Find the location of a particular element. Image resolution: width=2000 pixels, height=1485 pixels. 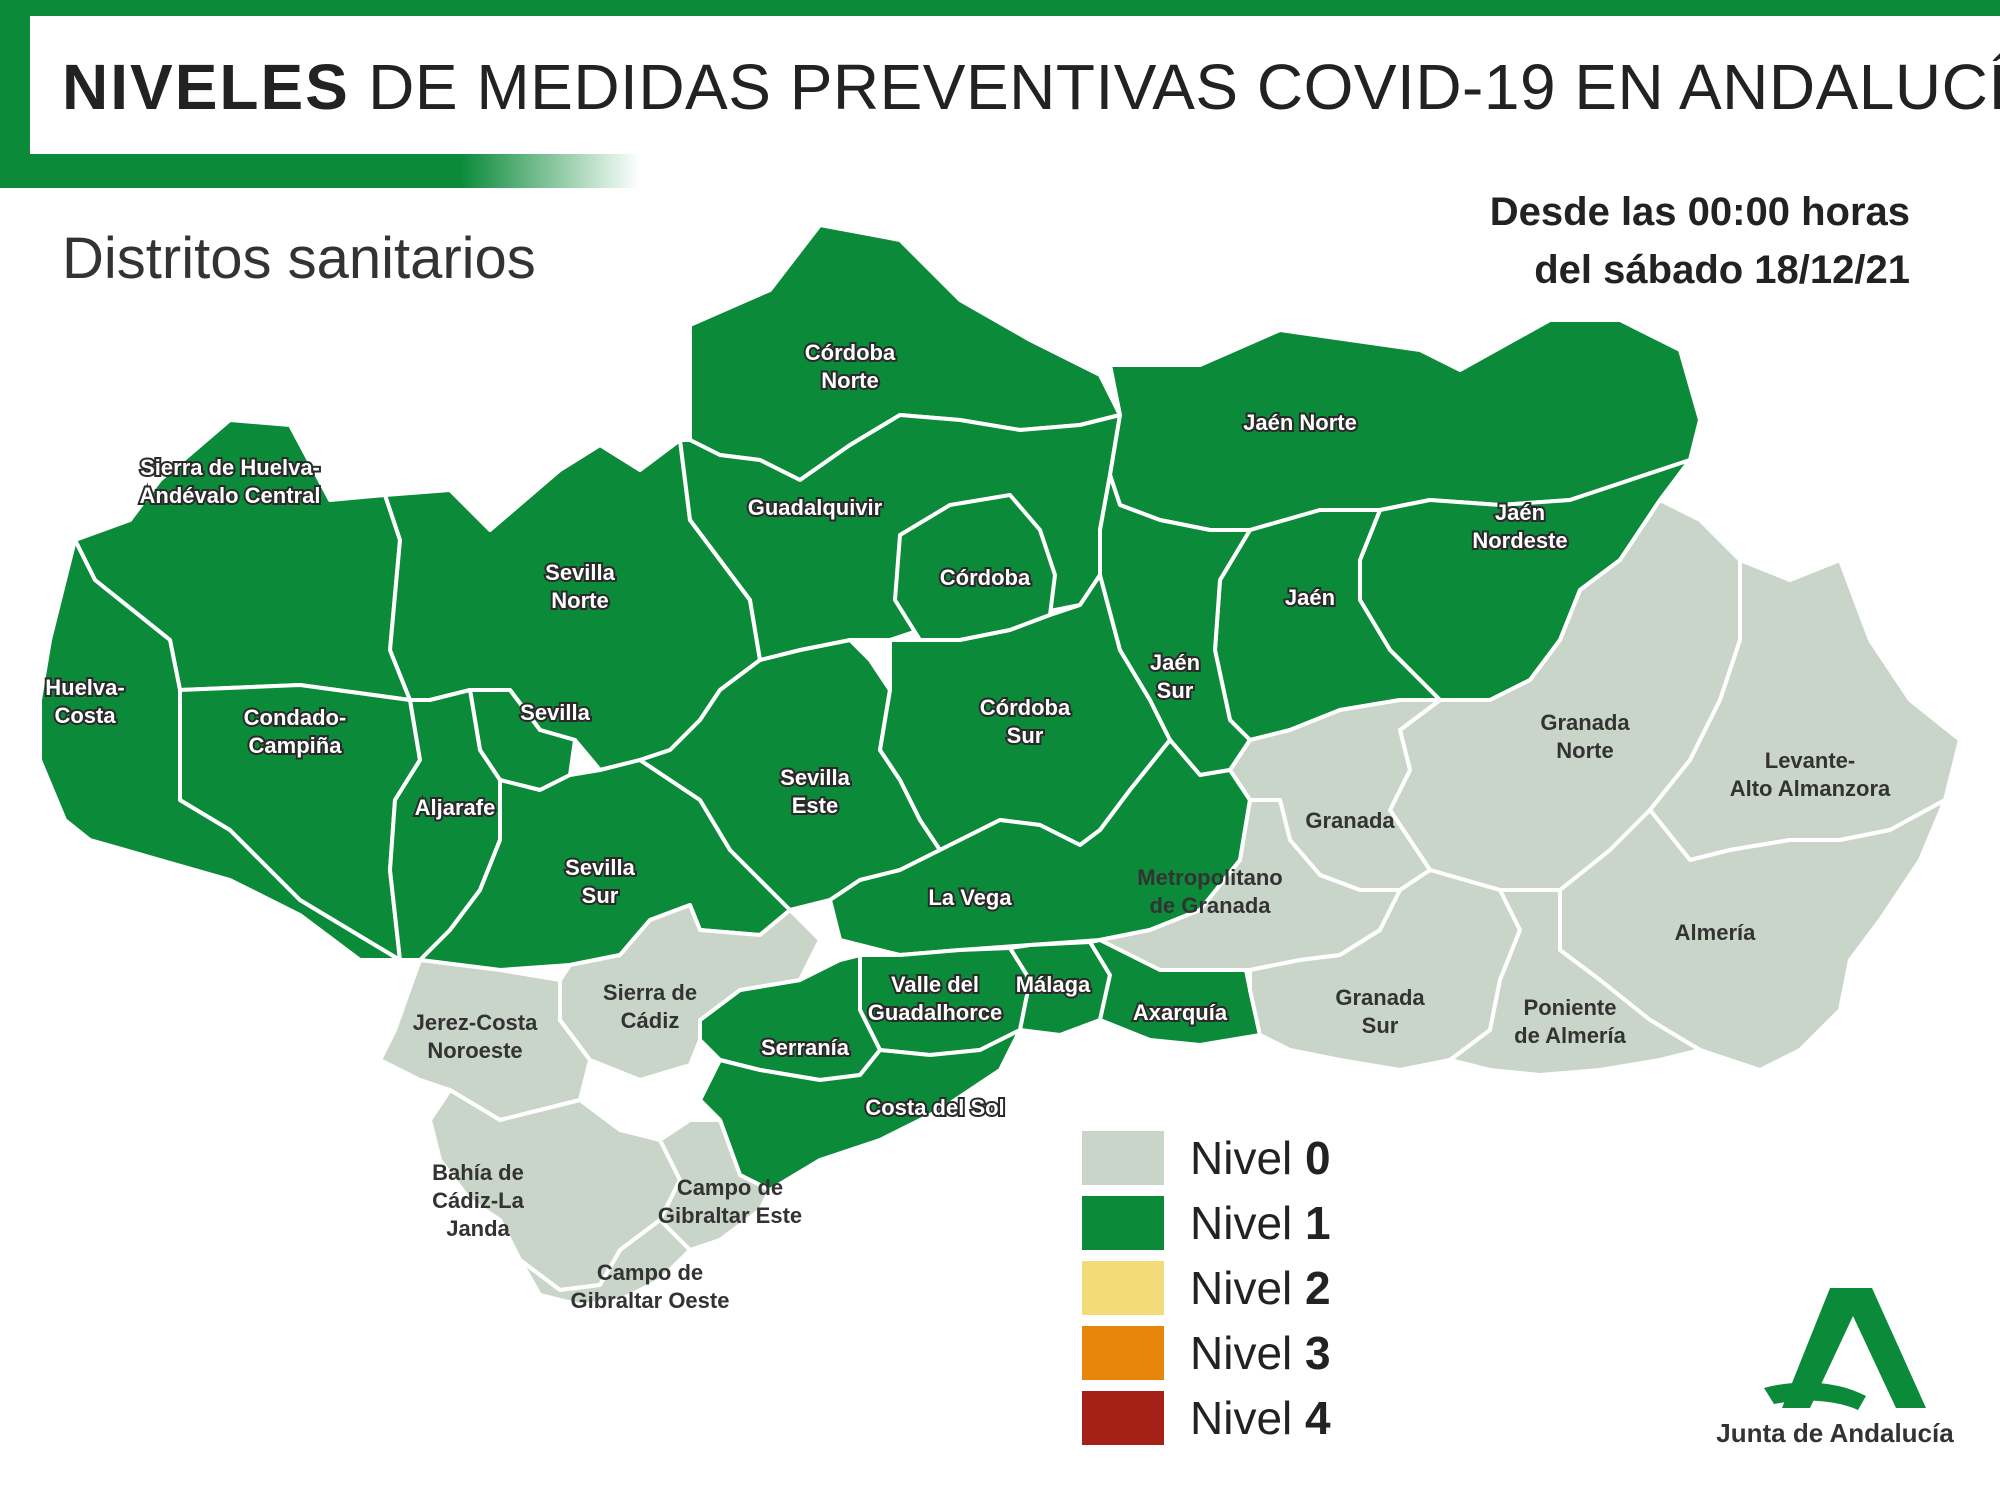

district-label-line: Levante- is located at coordinates (1810, 760).